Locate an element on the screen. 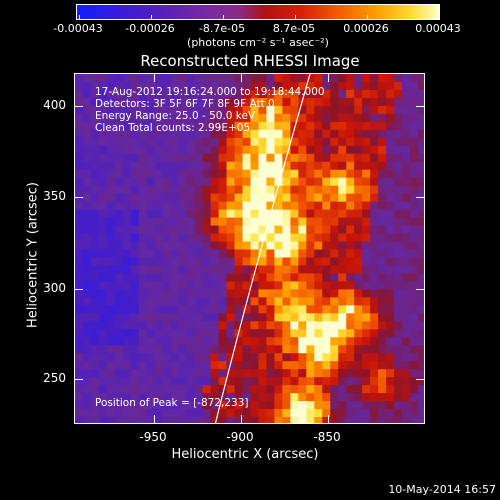 This screenshot has width=500, height=500. colorbar-tick-label: 0.00026 is located at coordinates (366, 28).